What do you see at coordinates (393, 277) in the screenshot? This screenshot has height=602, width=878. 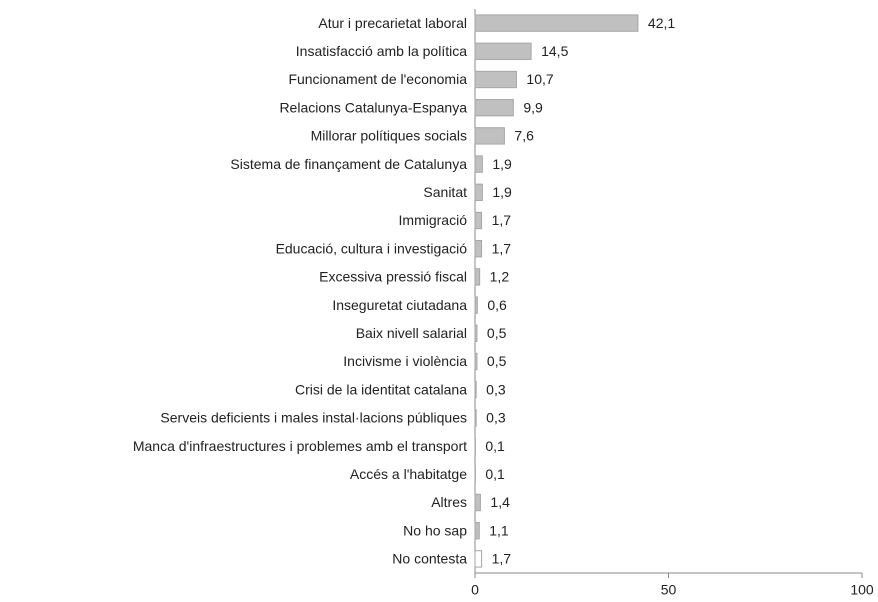 I see `y-tick-label: Excessiva pressió fiscal` at bounding box center [393, 277].